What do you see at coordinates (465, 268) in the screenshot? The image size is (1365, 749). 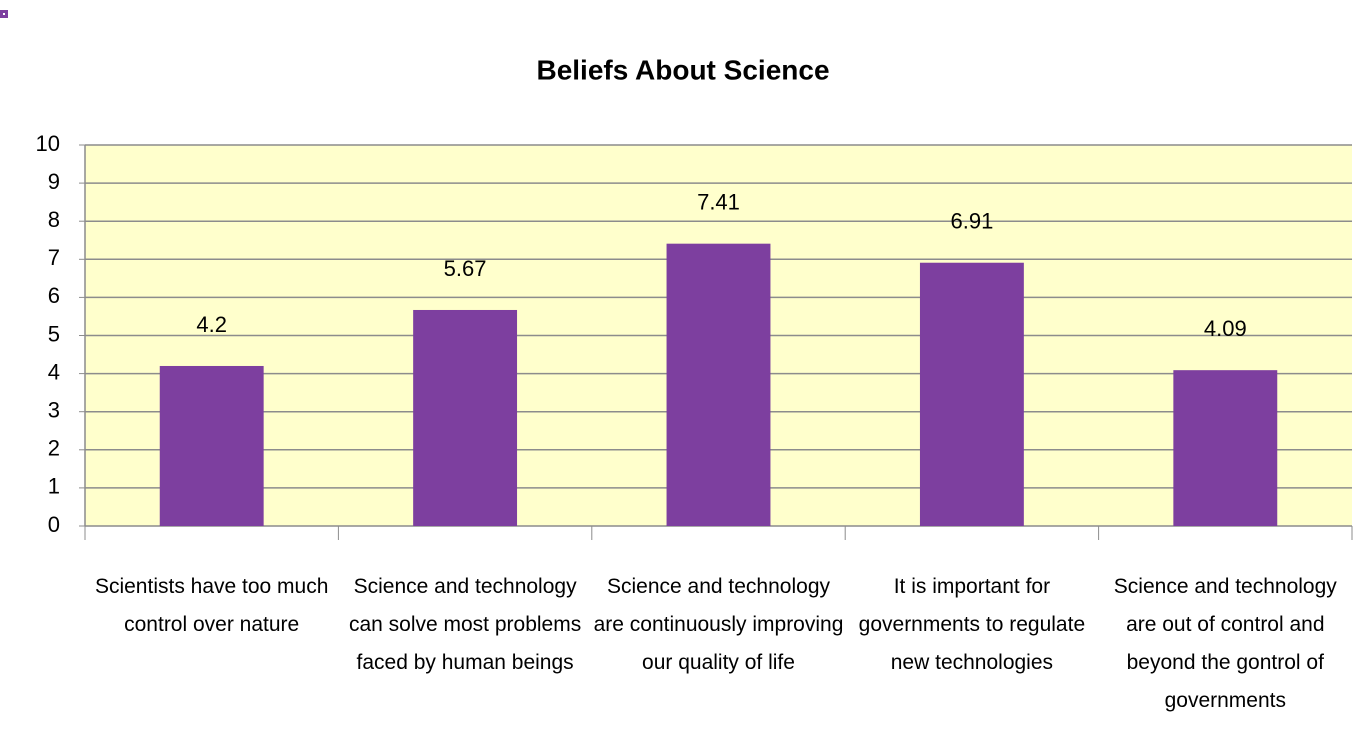 I see `value-label: 5.67` at bounding box center [465, 268].